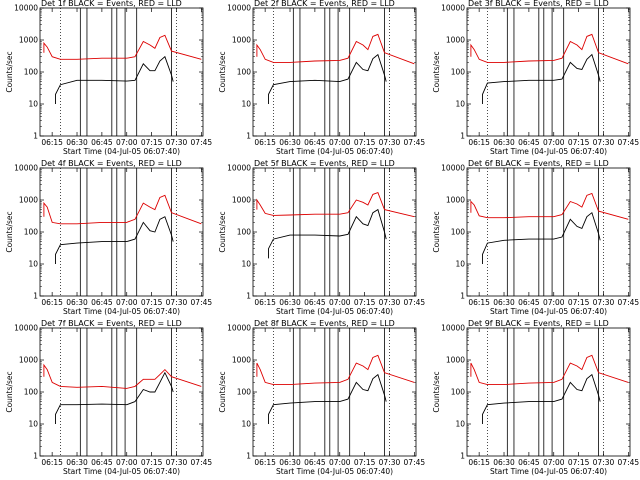  What do you see at coordinates (324, 164) in the screenshot?
I see `chart-title: Det 5f BLACK = Events, RED = LLD` at bounding box center [324, 164].